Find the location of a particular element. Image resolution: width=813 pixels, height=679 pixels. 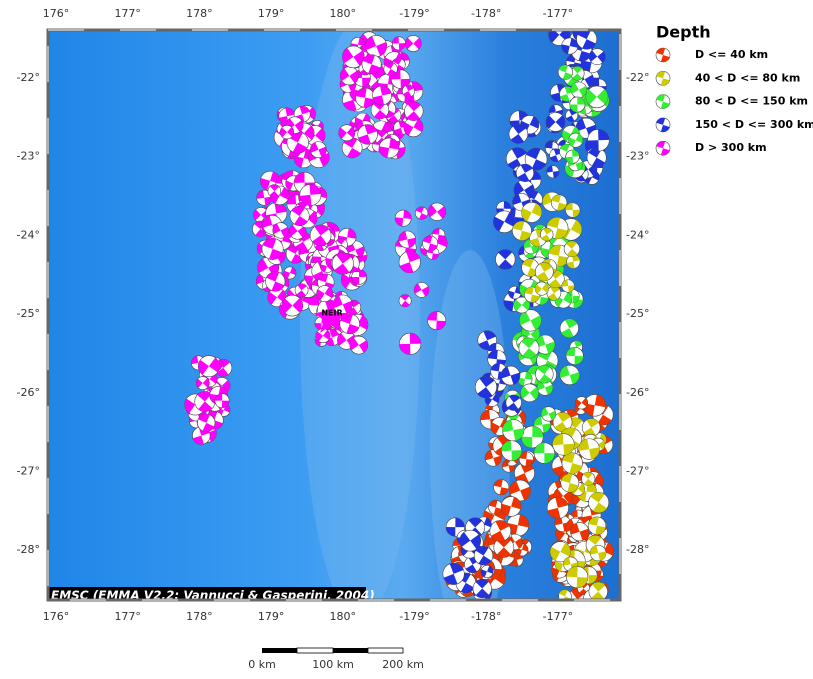

top-tick-label: 177° is located at coordinates (127, 13).